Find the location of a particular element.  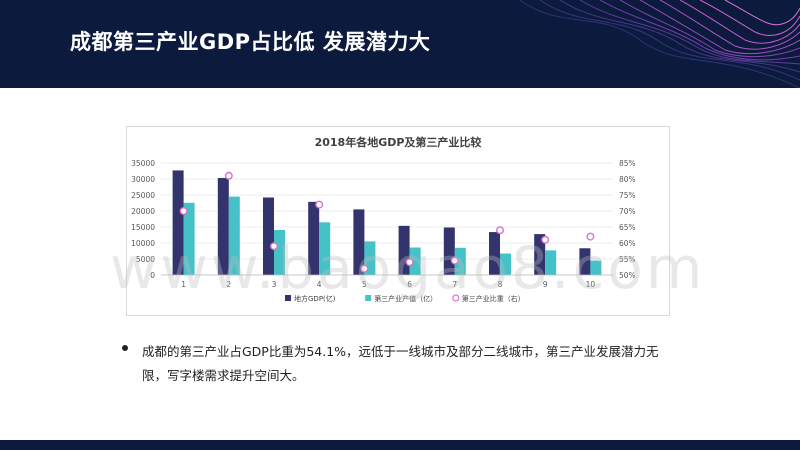

y-left-tick-label: 0 is located at coordinates (152, 275).